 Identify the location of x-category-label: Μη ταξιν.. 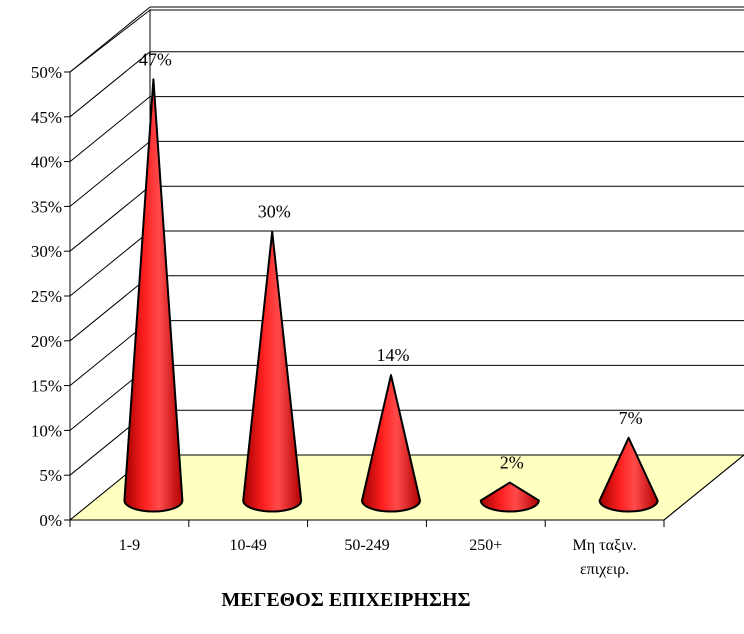
(605, 545).